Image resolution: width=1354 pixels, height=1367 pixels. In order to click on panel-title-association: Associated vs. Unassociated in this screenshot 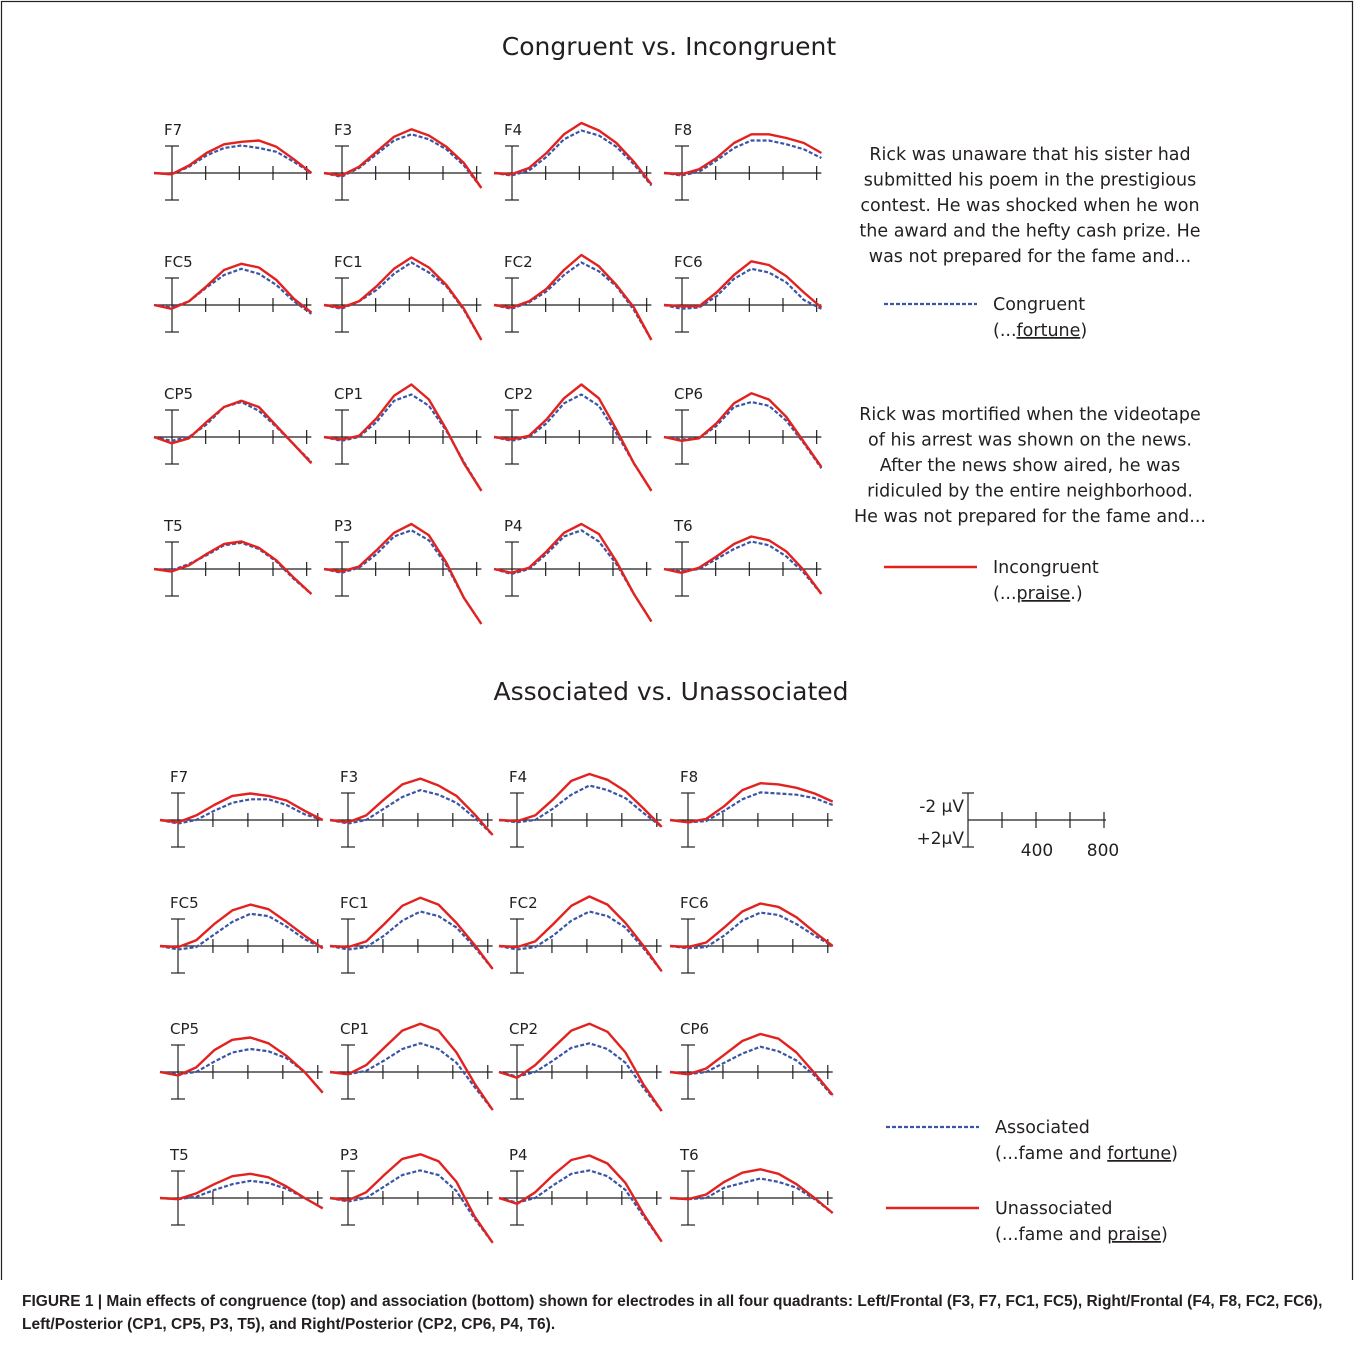, I will do `click(670, 691)`.